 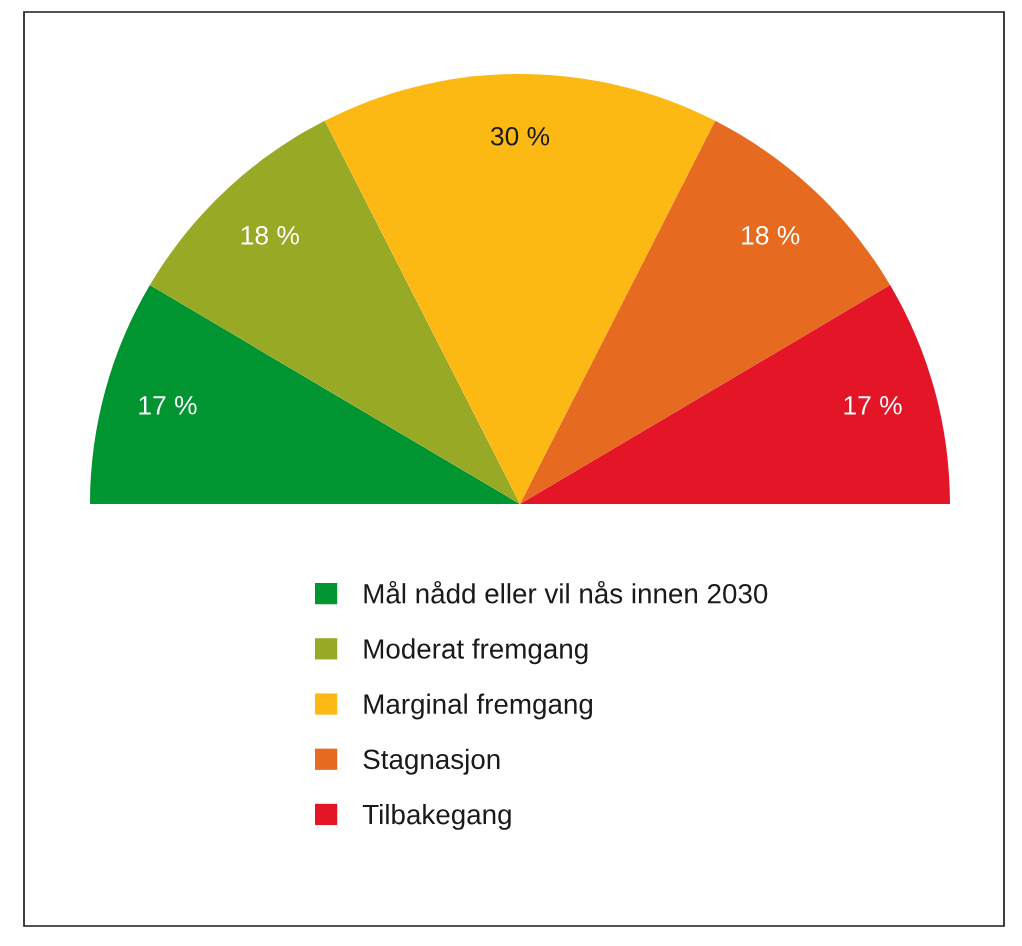 I want to click on legend-label: Tilbakegang, so click(x=436, y=816).